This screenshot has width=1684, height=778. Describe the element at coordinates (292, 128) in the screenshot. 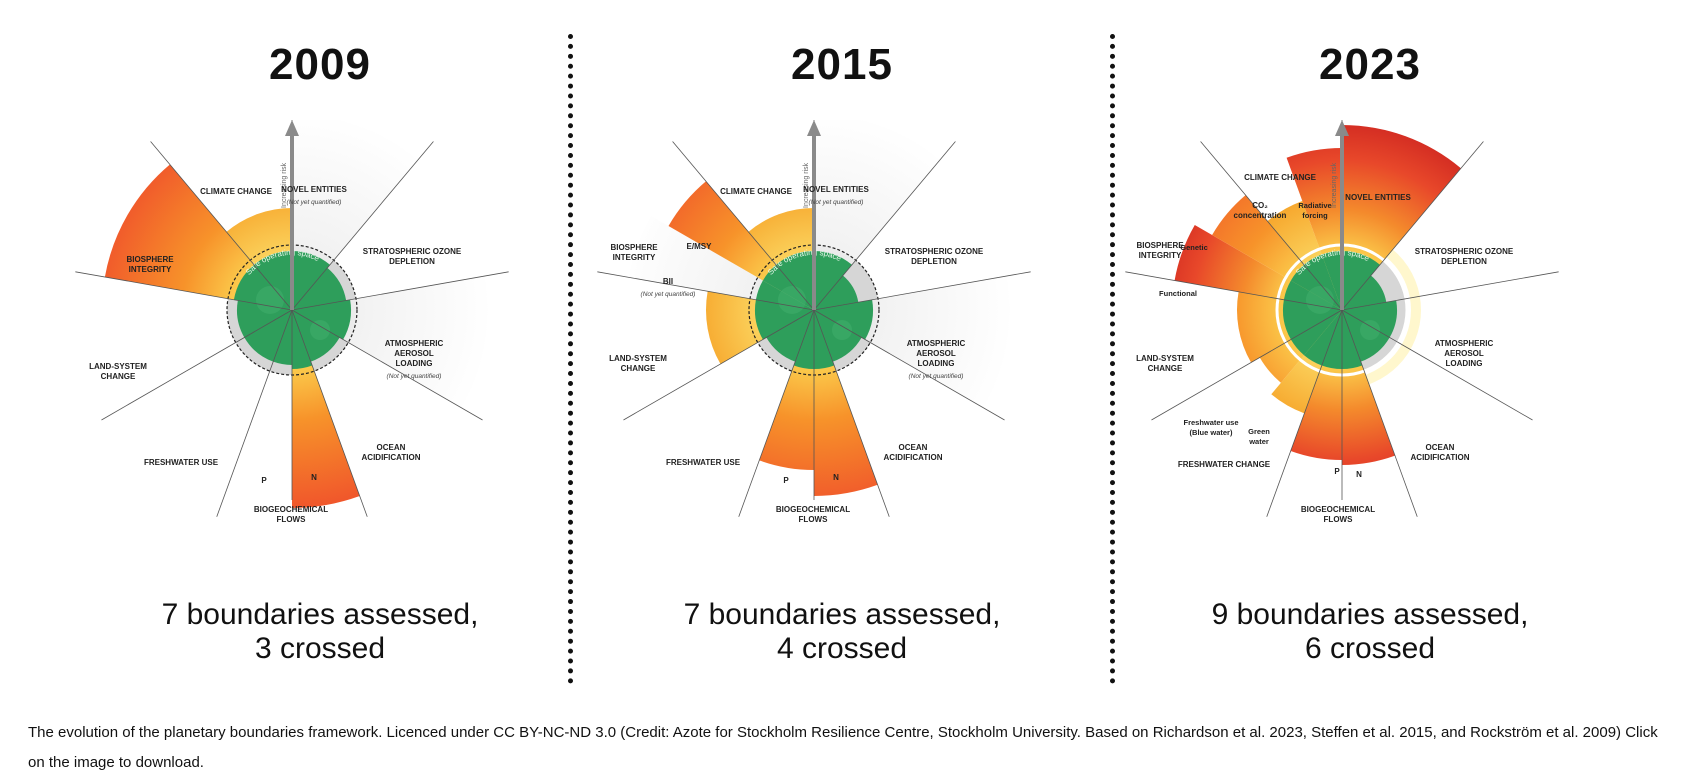

I see `risk-arrow-head` at that location.